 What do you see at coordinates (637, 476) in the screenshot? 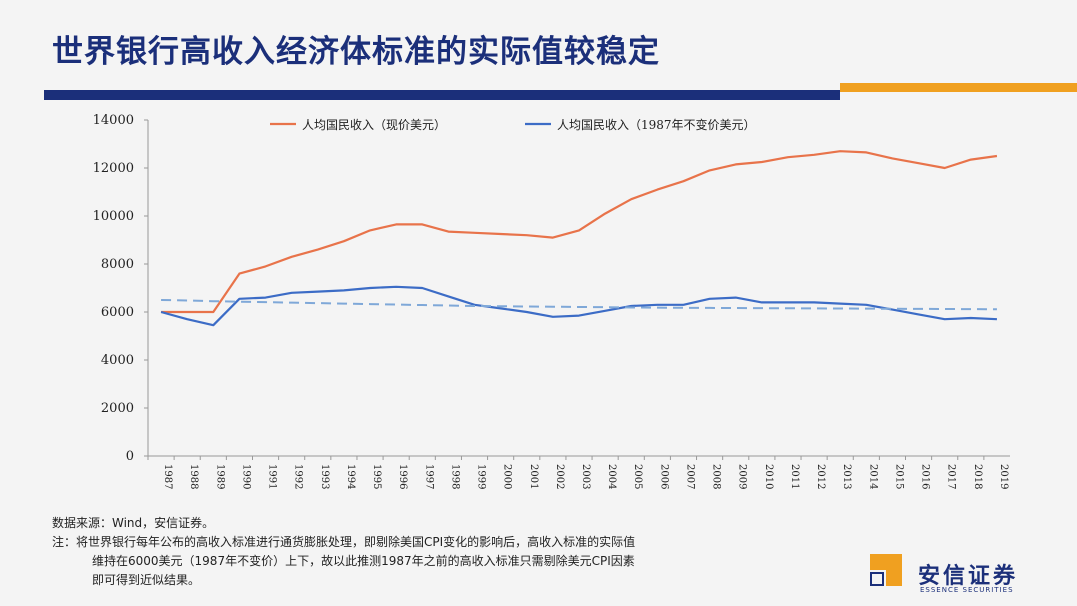
I see `x-tick-label: 2005` at bounding box center [637, 476].